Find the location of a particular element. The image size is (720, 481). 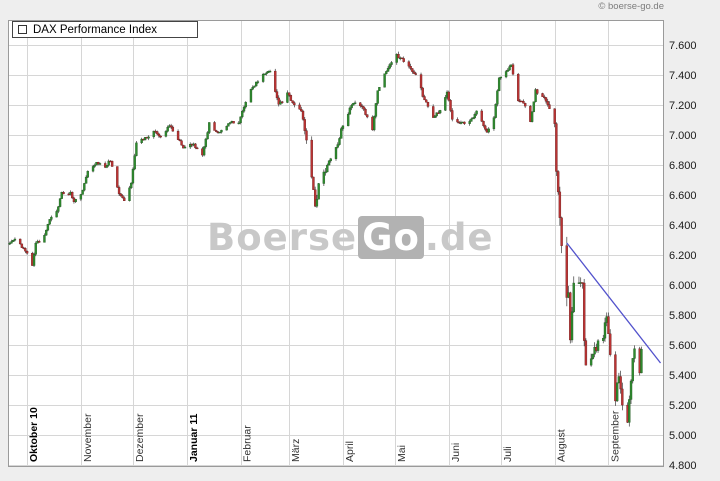

watermark-go-badge: Go is located at coordinates (391, 237).